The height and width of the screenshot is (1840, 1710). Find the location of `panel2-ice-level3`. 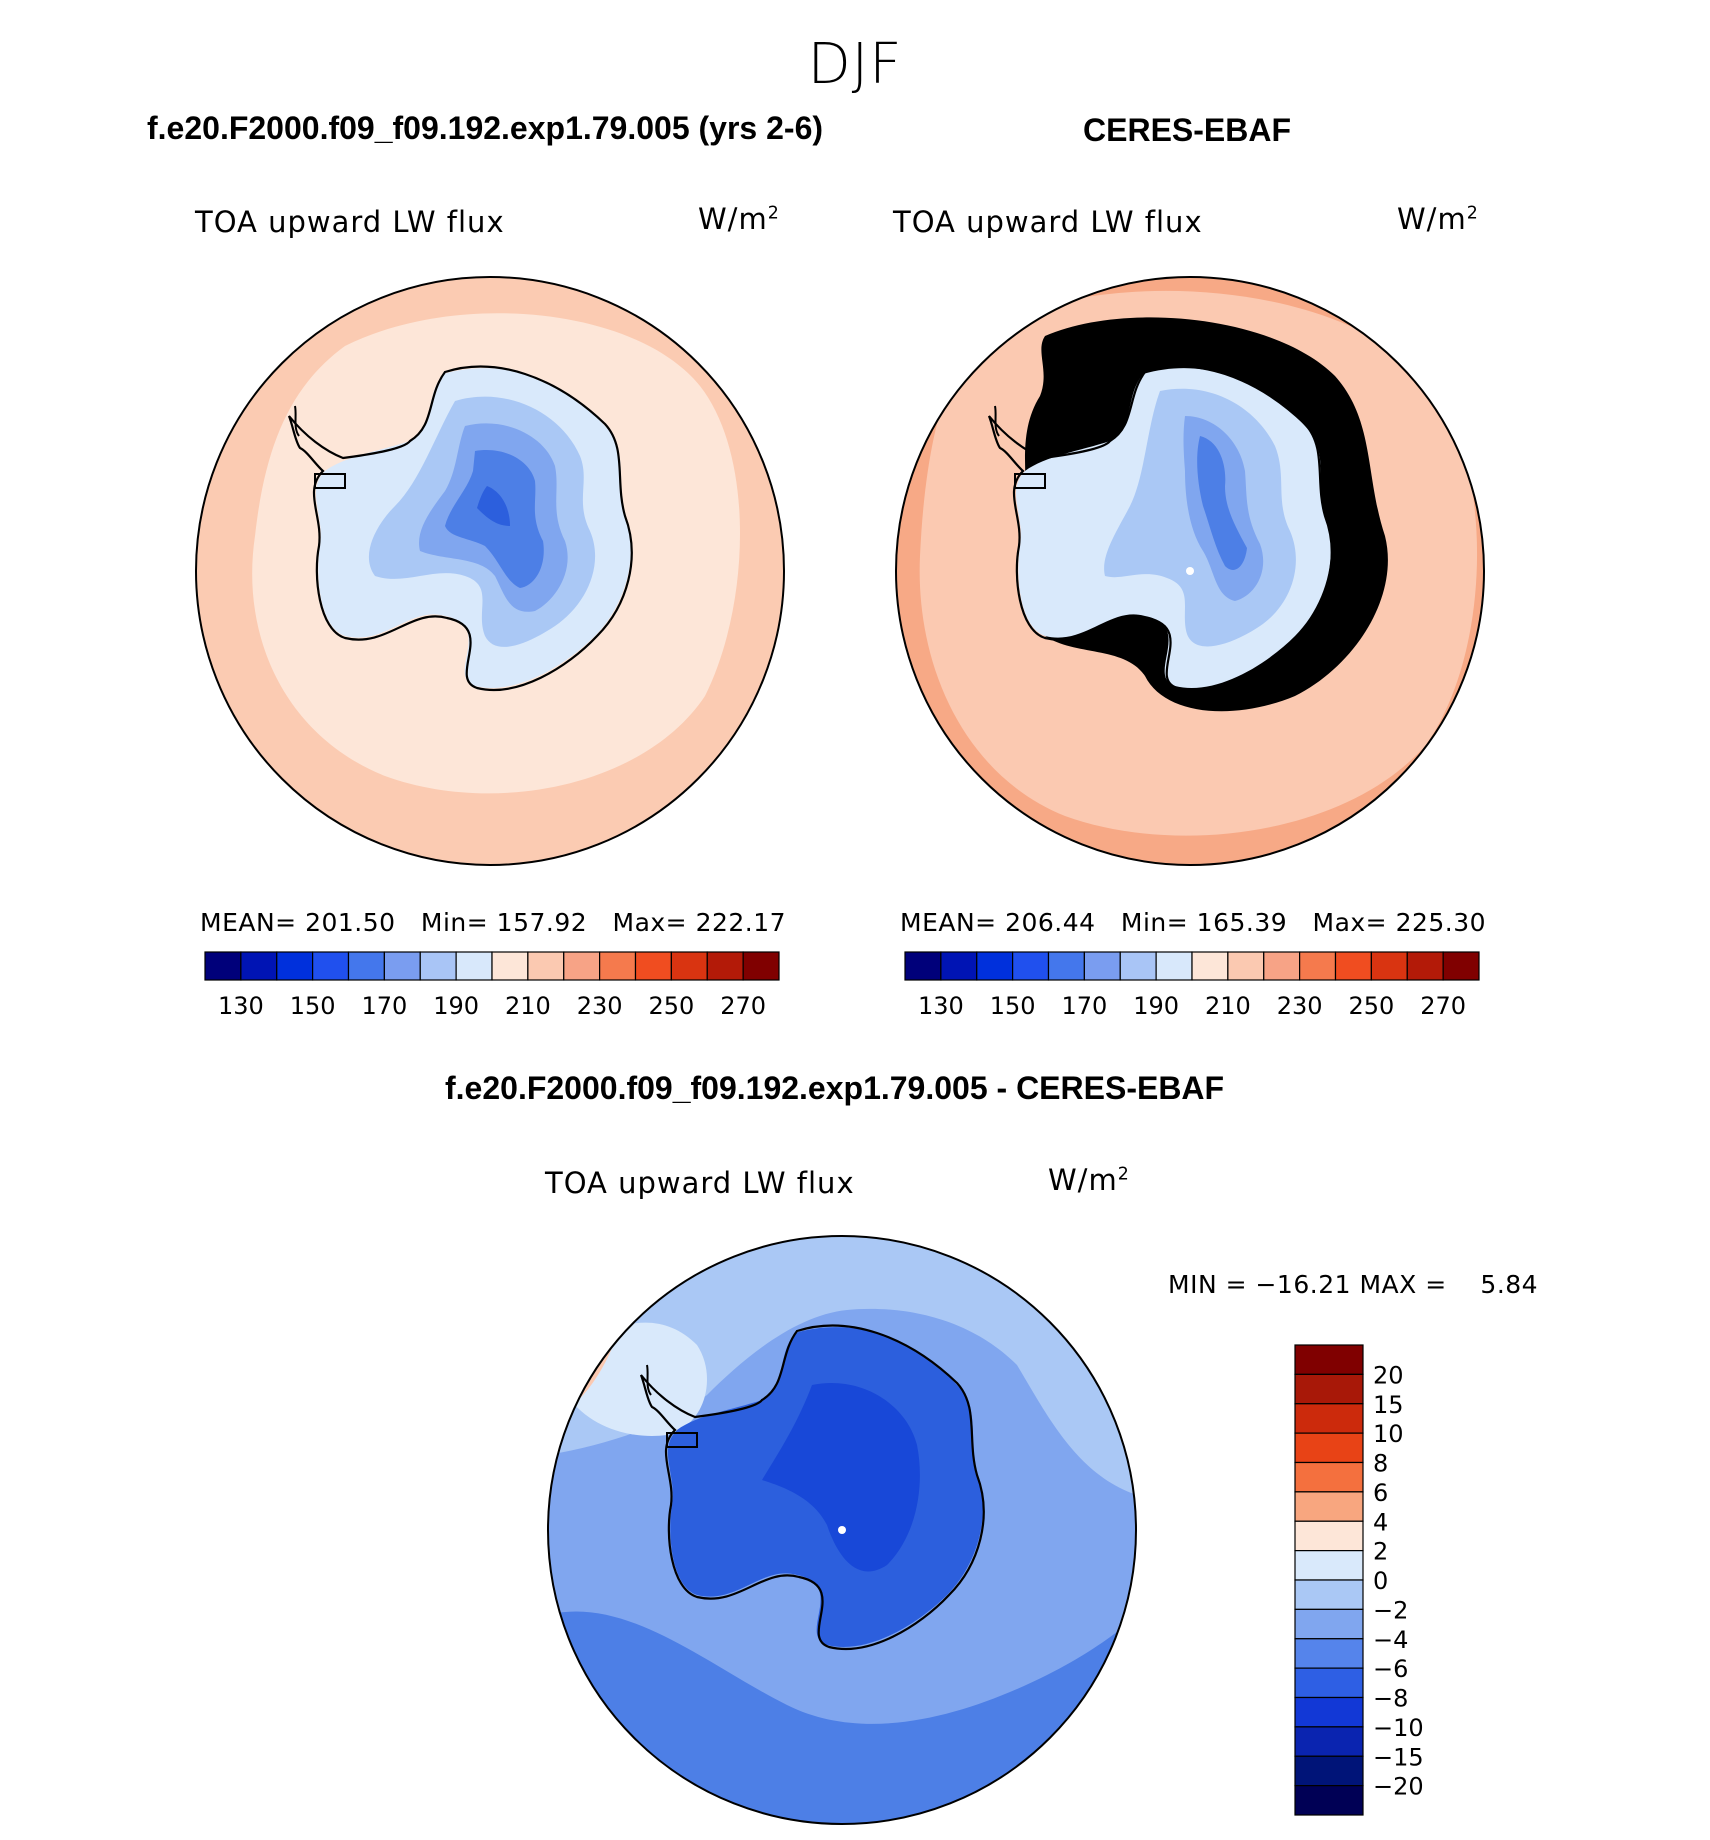

panel2-ice-level3 is located at coordinates (1222, 503).